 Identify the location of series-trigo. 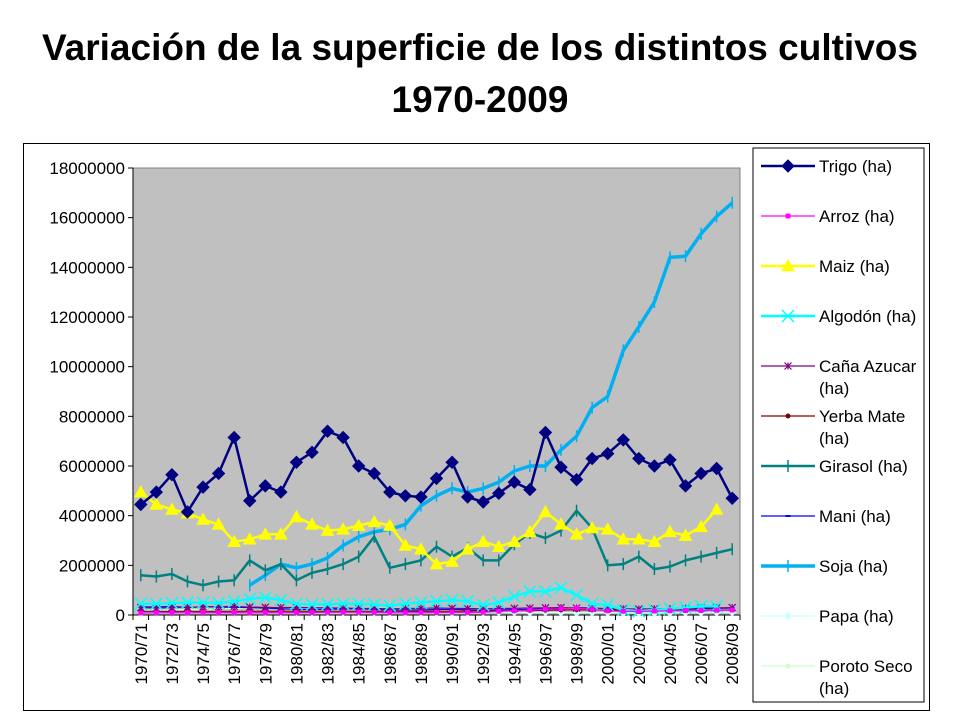
(436, 471).